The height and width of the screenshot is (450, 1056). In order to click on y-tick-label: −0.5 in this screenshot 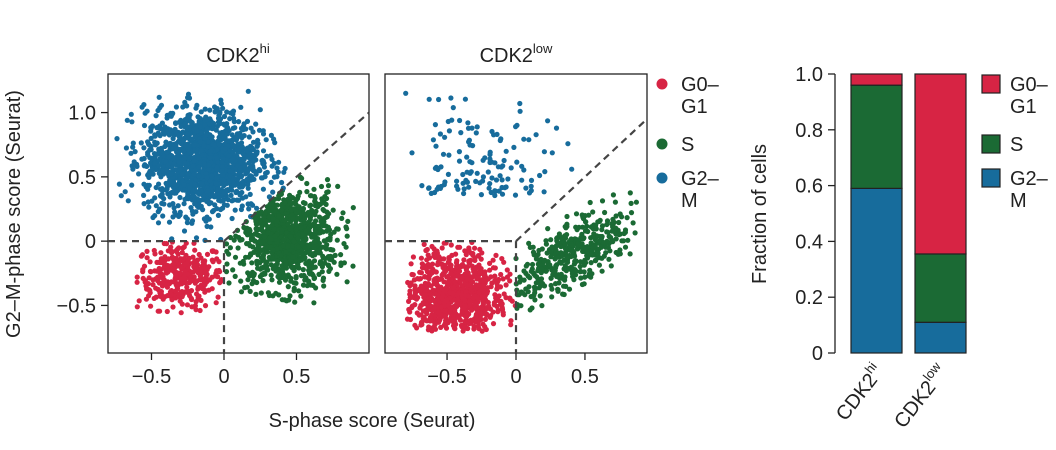, I will do `click(76, 306)`.